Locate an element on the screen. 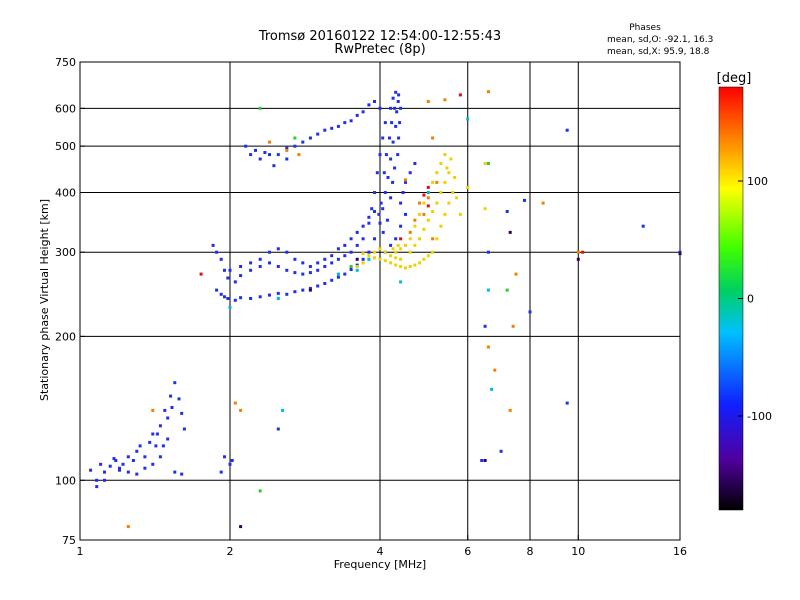  y-tick-label: 500 is located at coordinates (65, 146).